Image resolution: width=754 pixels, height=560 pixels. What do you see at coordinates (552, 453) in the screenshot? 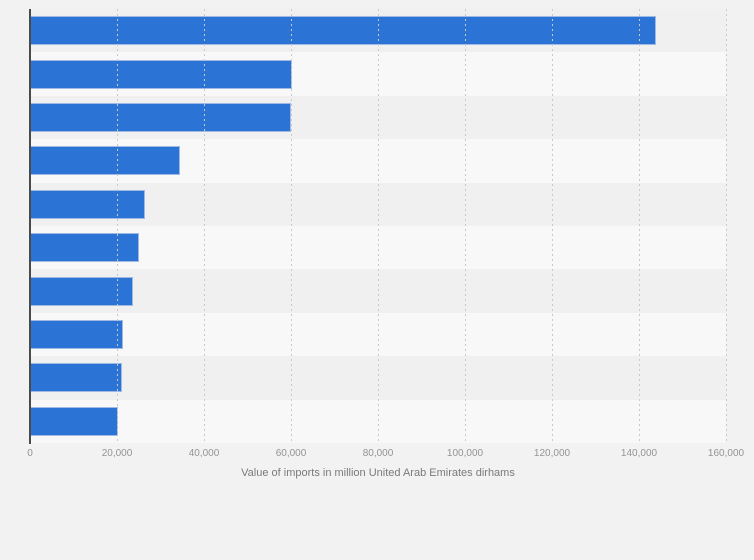
I see `x-tick-label: 120,000` at bounding box center [552, 453].